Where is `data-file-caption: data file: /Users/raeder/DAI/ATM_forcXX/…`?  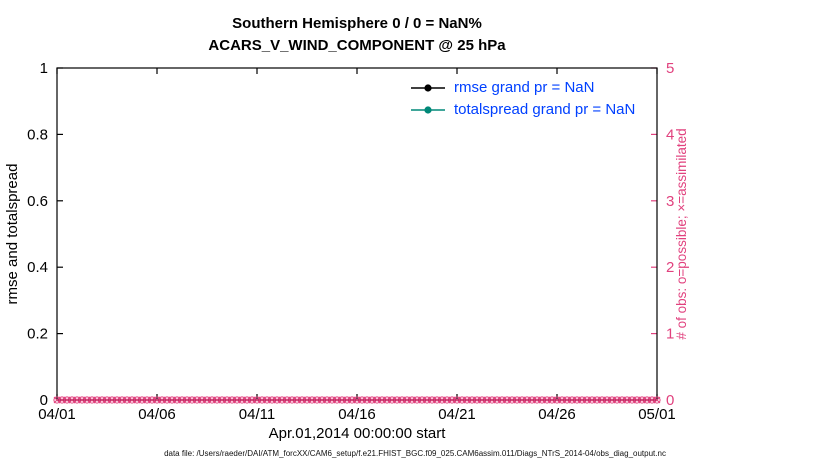 data-file-caption: data file: /Users/raeder/DAI/ATM_forcXX/… is located at coordinates (415, 453).